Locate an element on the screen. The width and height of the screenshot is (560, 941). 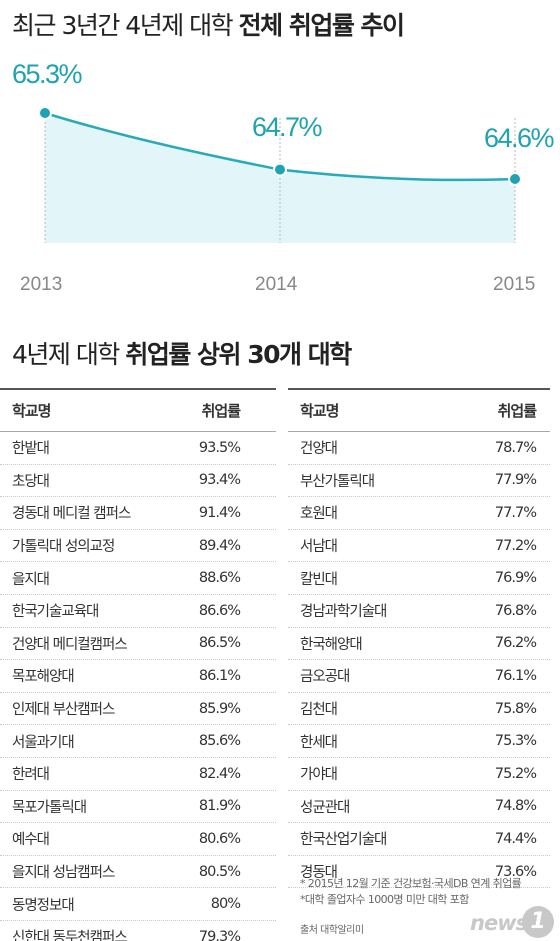
employment-rate: 76.1% is located at coordinates (515, 675).